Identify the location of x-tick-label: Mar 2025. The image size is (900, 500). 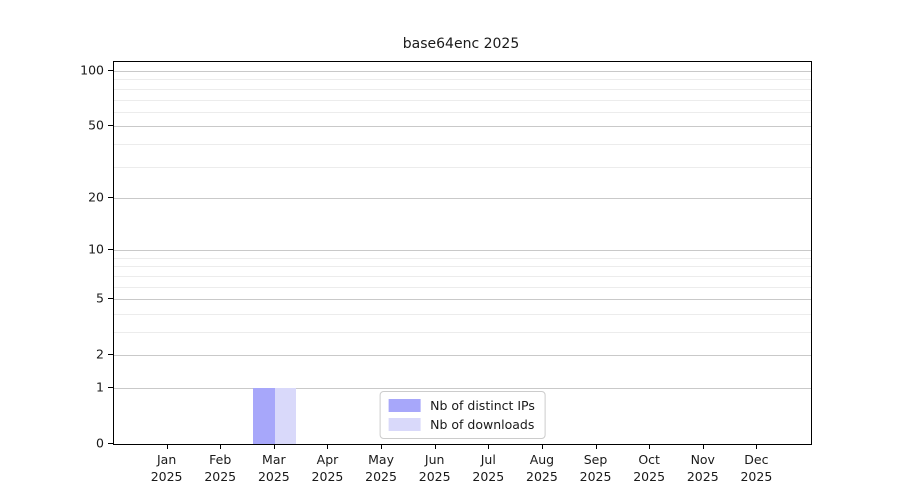
(274, 468).